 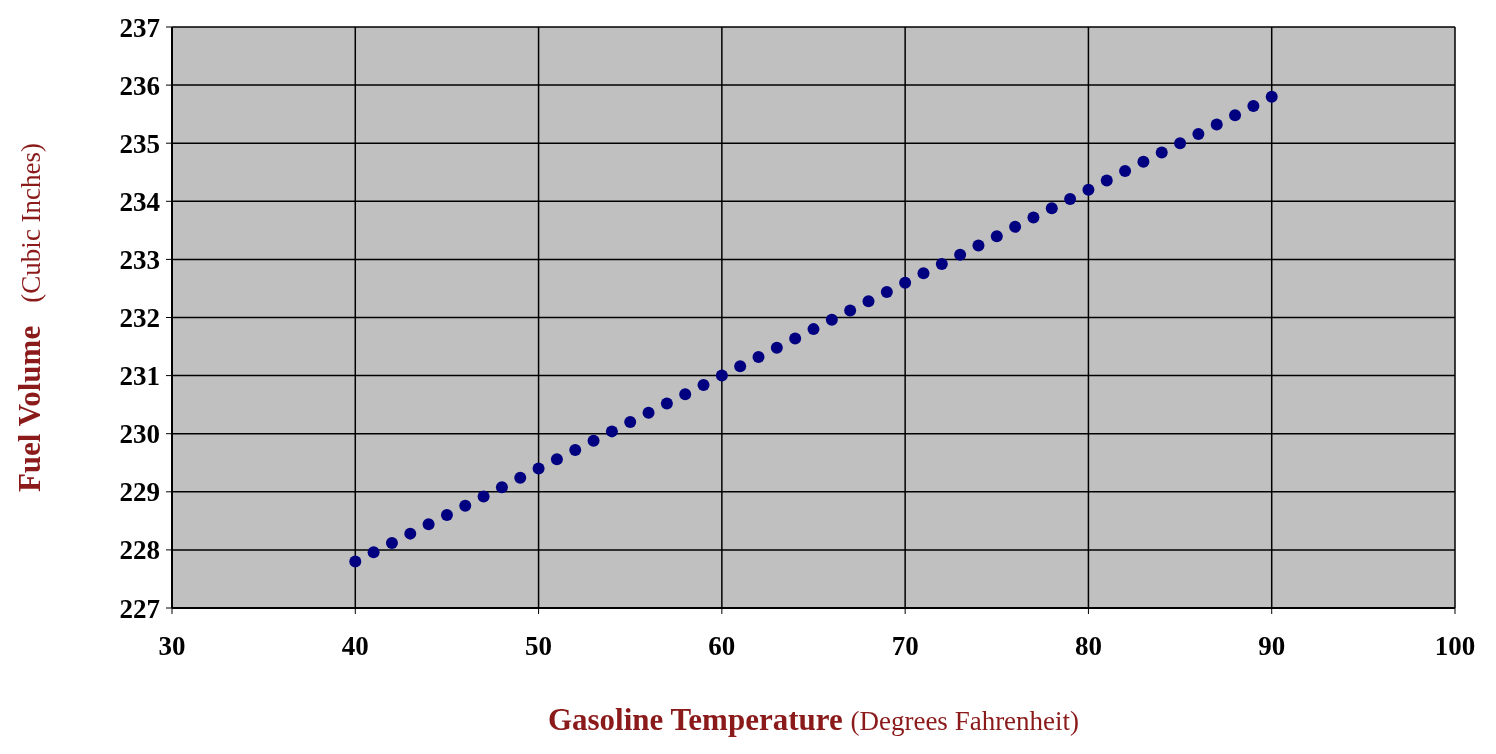 What do you see at coordinates (1455, 646) in the screenshot?
I see `x-tick-label: 100` at bounding box center [1455, 646].